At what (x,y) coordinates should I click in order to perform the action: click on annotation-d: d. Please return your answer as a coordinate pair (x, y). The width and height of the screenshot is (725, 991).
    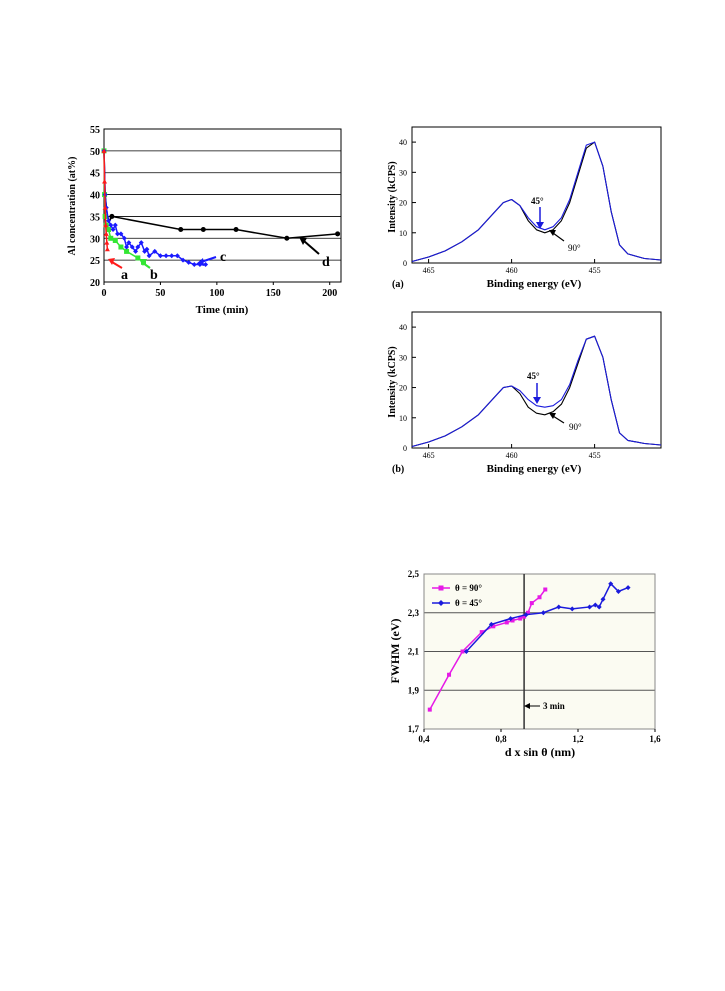
    Looking at the image, I should click on (314, 253).